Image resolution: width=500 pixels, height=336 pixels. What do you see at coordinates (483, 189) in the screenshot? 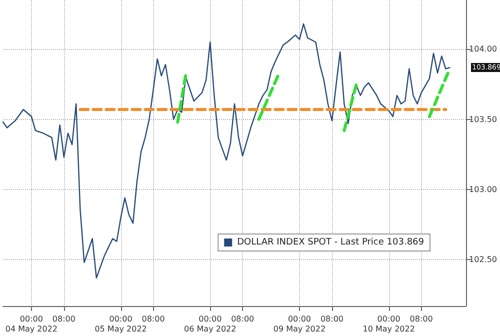
I see `y-tick-label: 103.00` at bounding box center [483, 189].